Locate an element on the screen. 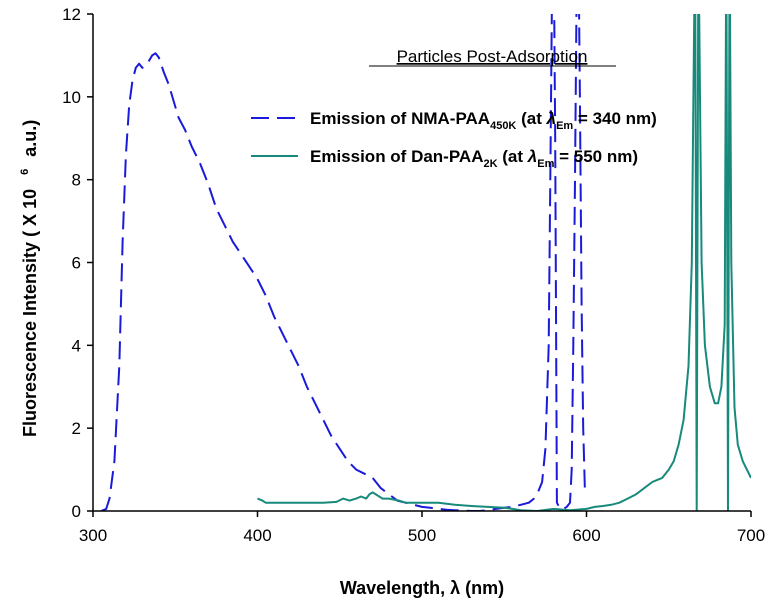 This screenshot has width=769, height=613. x-tick-label: 500 is located at coordinates (422, 535).